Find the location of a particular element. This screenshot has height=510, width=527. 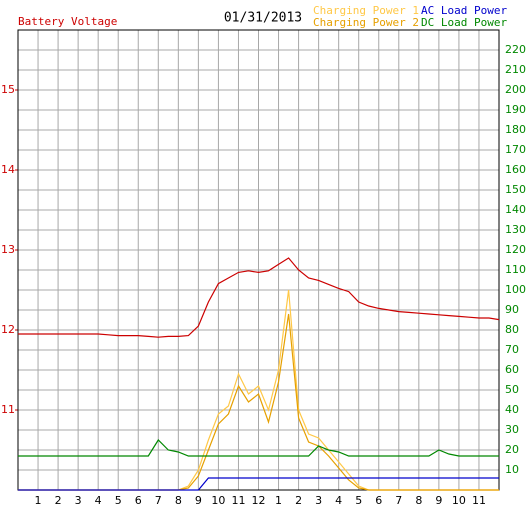

y2-tick-label: 20 is located at coordinates (512, 449).